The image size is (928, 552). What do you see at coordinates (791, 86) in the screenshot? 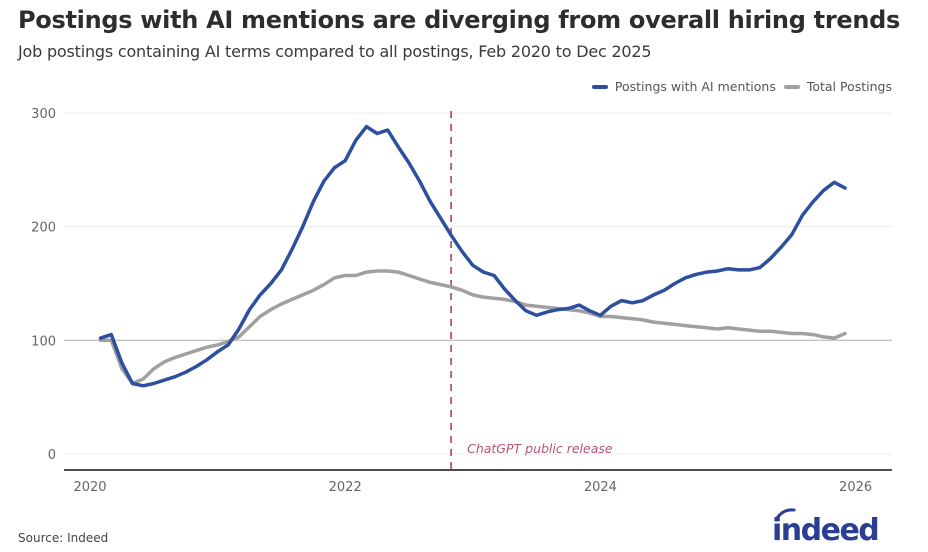
I see `legend-swatch-total` at bounding box center [791, 86].